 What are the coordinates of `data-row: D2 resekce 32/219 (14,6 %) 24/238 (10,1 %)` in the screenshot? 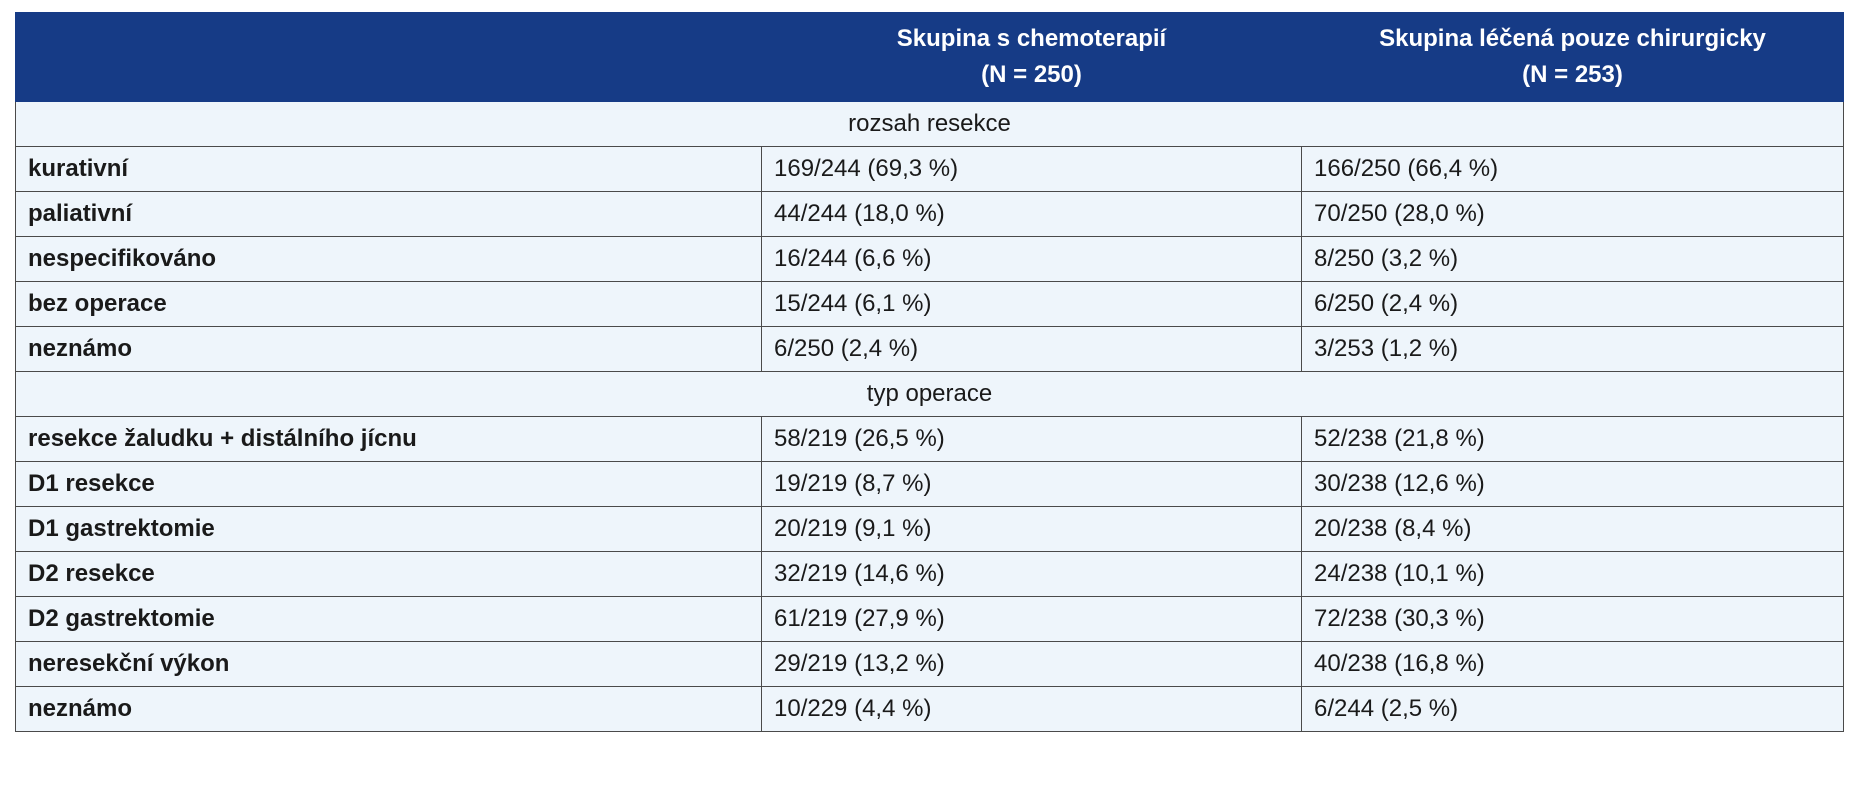 It's located at (929, 574).